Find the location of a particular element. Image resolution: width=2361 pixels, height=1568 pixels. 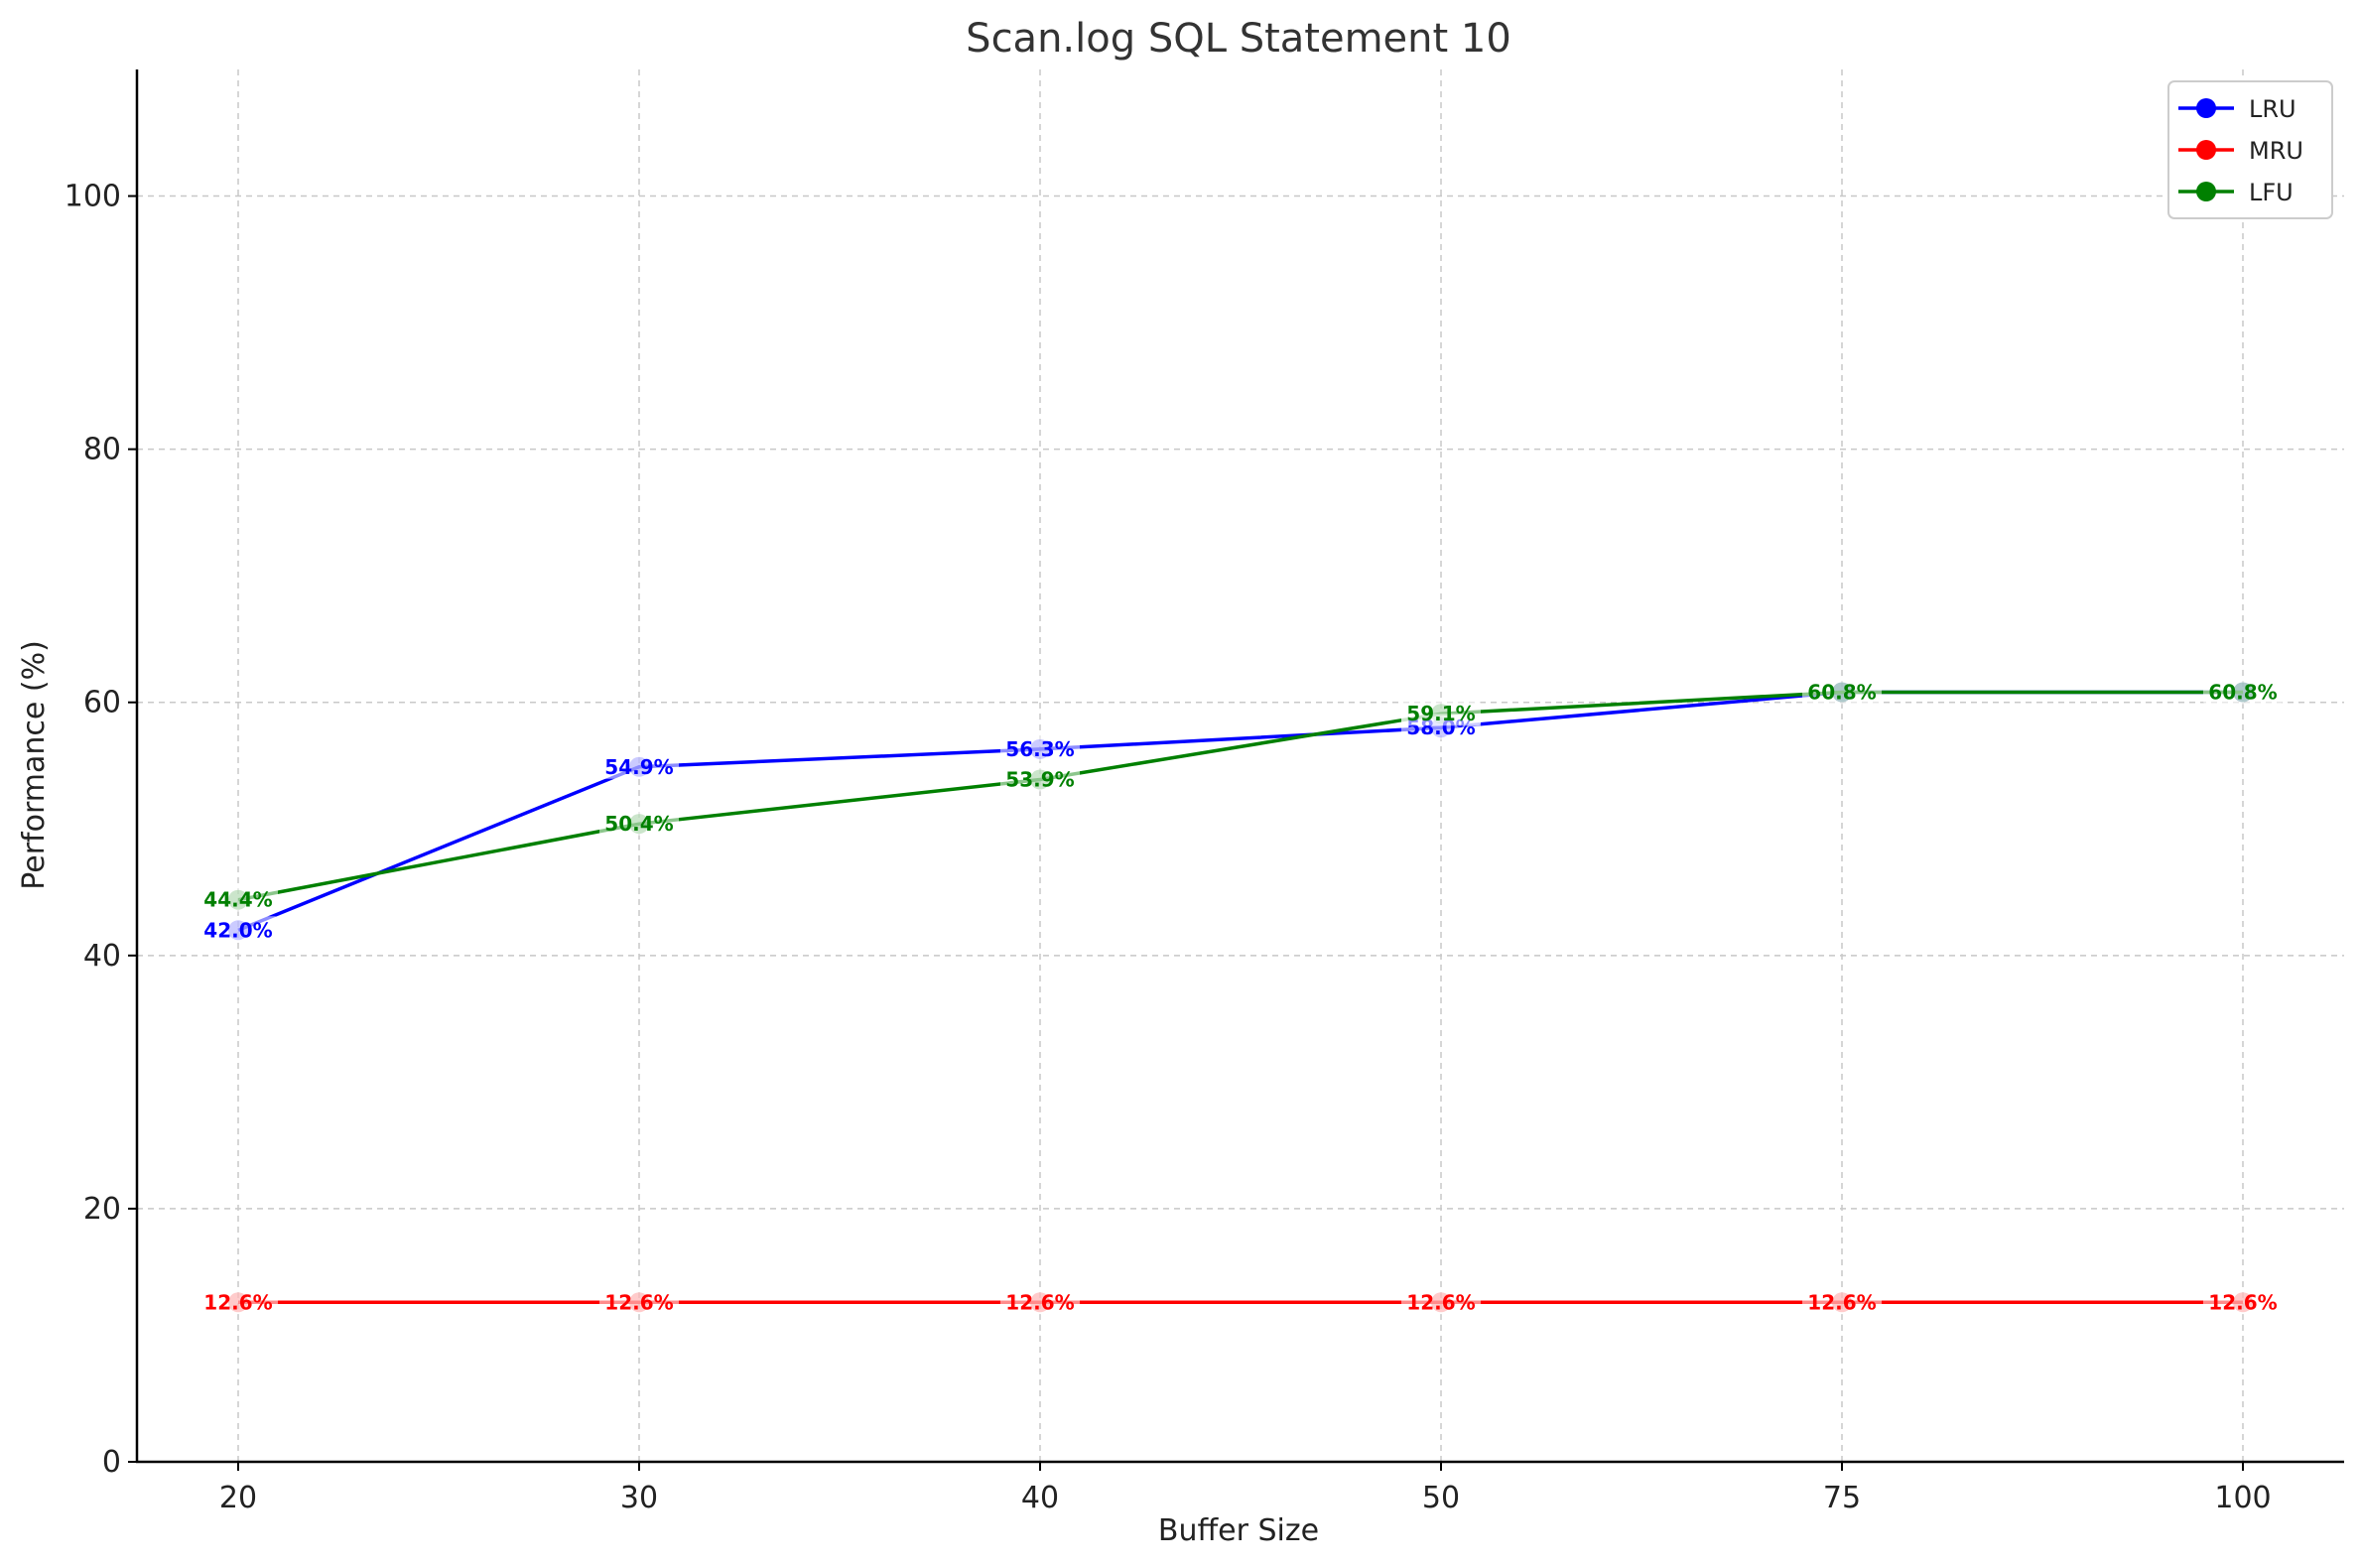

lru-legend-label: LRU is located at coordinates (2272, 109).